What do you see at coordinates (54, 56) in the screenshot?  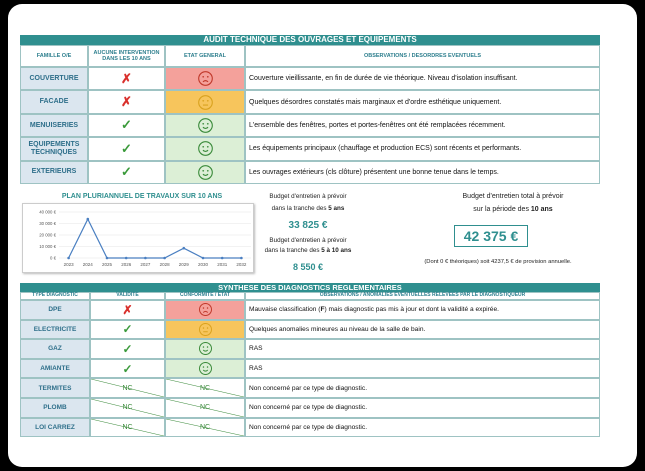 I see `column-header: FAMILLE O/E` at bounding box center [54, 56].